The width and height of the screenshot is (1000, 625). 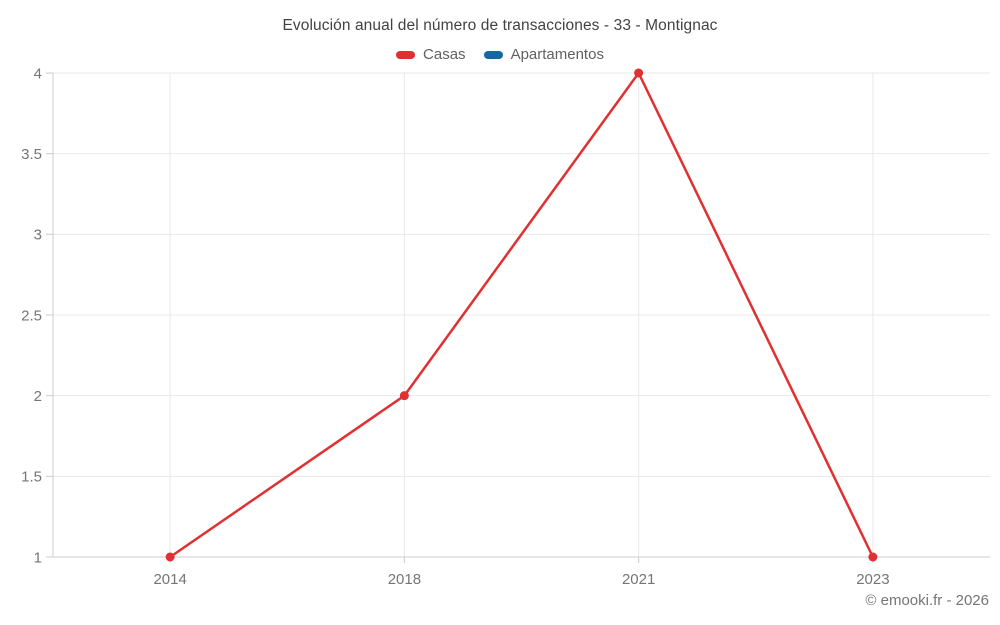 What do you see at coordinates (927, 600) in the screenshot?
I see `watermark: © emooki.fr - 2026` at bounding box center [927, 600].